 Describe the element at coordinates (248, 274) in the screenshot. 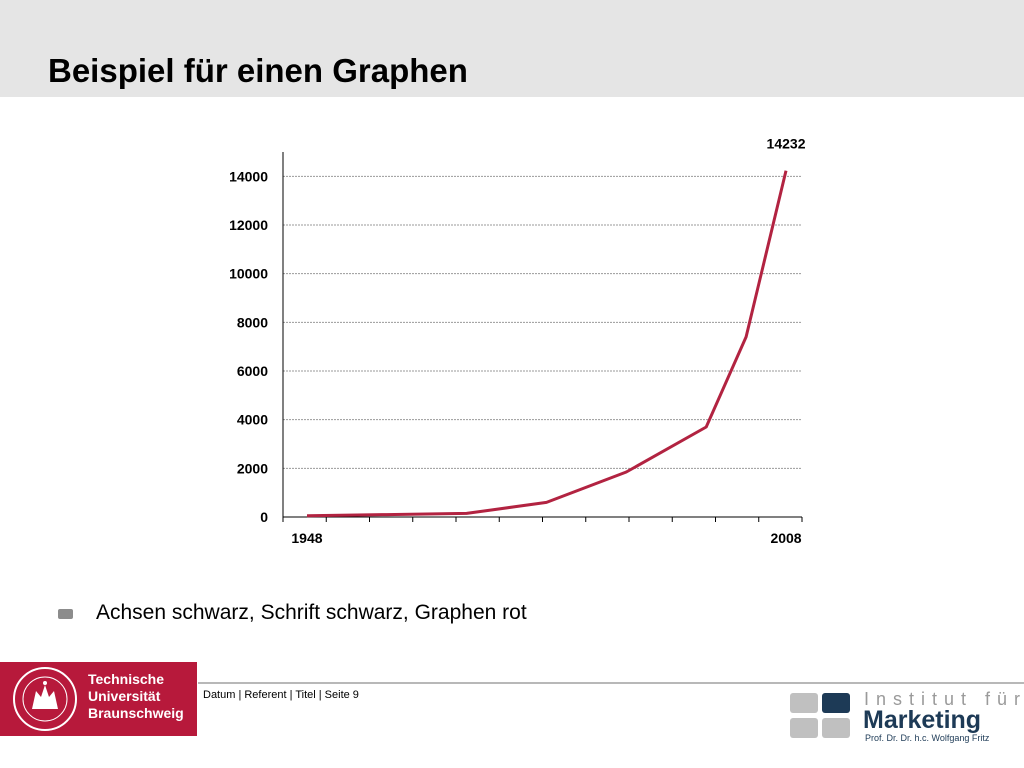

I see `y-tick-label: 10000` at that location.